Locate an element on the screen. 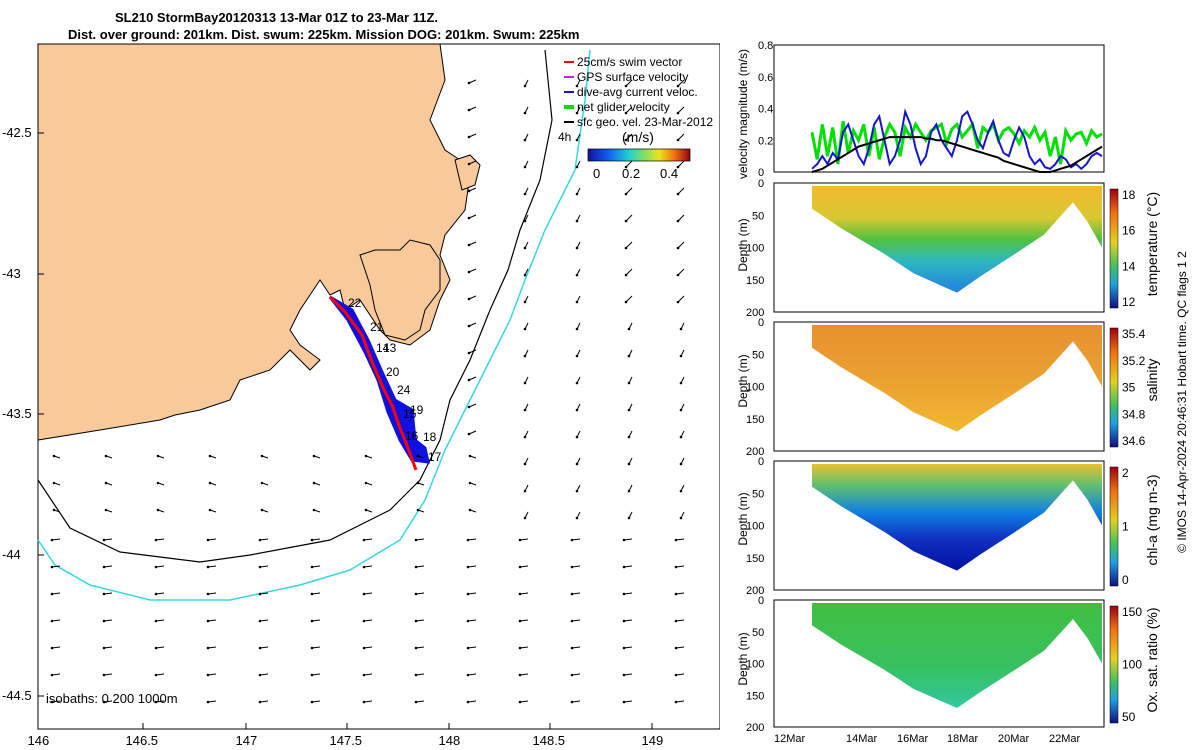  depth-ytick: 100 is located at coordinates (755, 527).